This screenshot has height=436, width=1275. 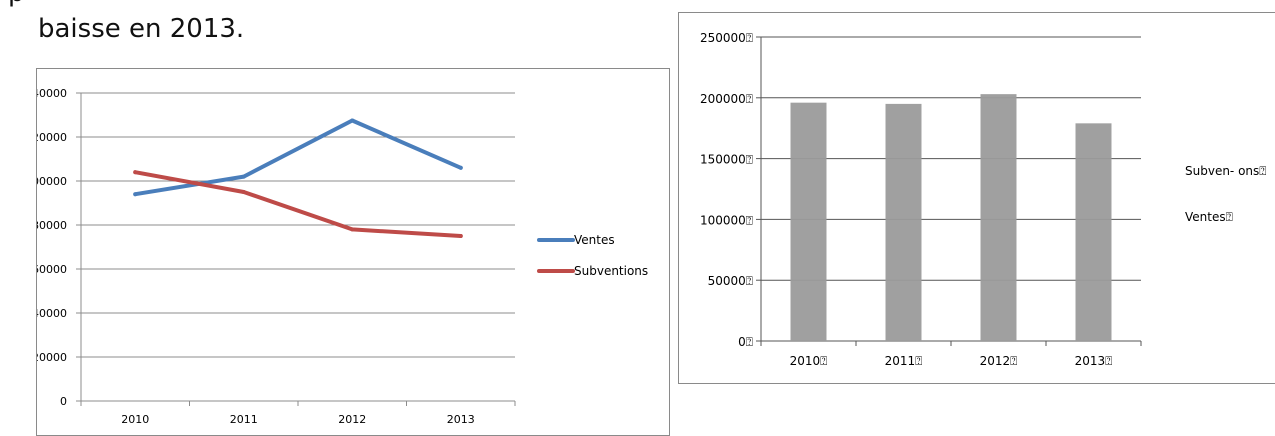 I want to click on legend-label: Ventes, so click(x=594, y=240).